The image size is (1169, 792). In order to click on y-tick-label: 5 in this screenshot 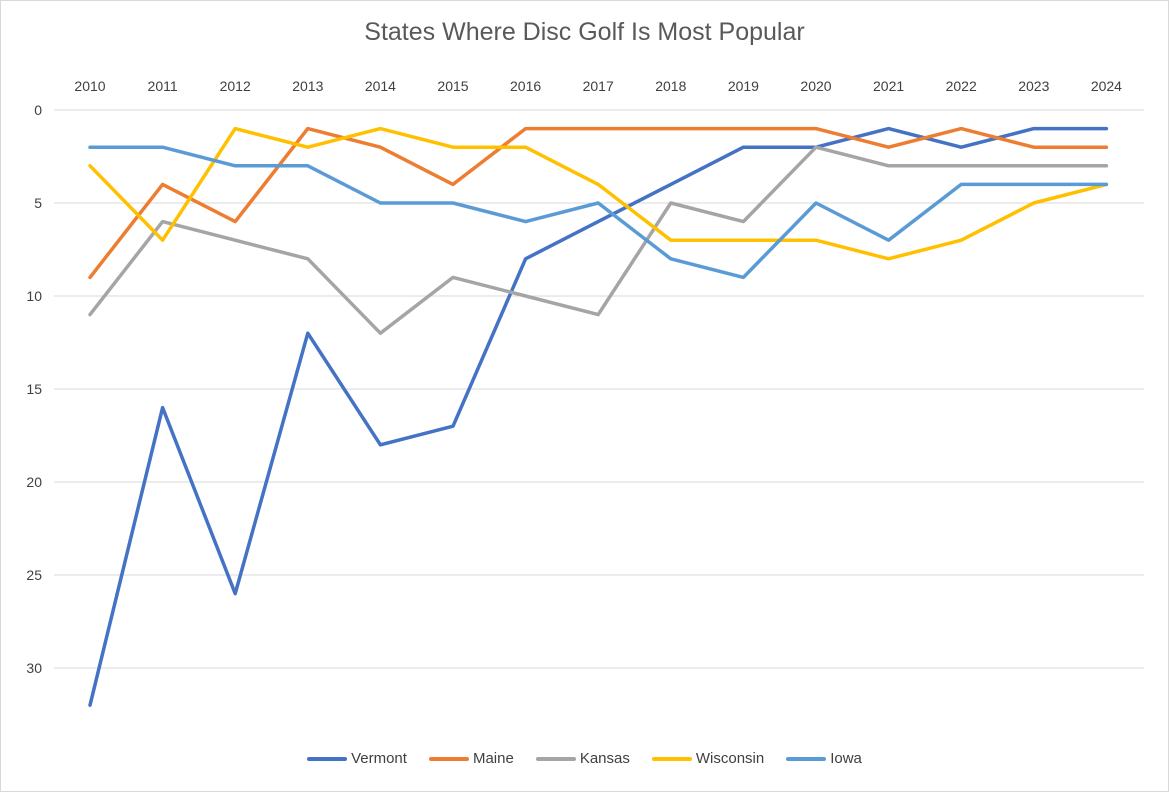, I will do `click(38, 203)`.